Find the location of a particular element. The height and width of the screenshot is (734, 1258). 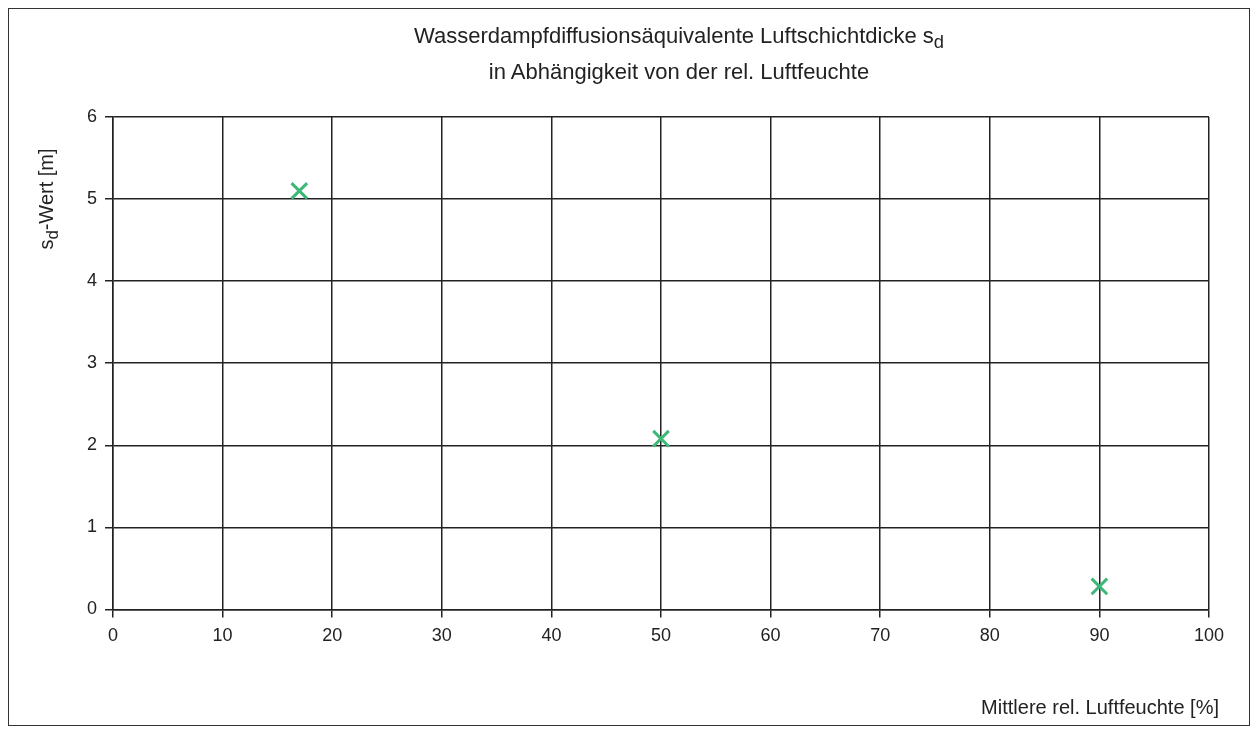

x-axis-title: Mittlere rel. Luftfeuchte [%] is located at coordinates (1100, 707).